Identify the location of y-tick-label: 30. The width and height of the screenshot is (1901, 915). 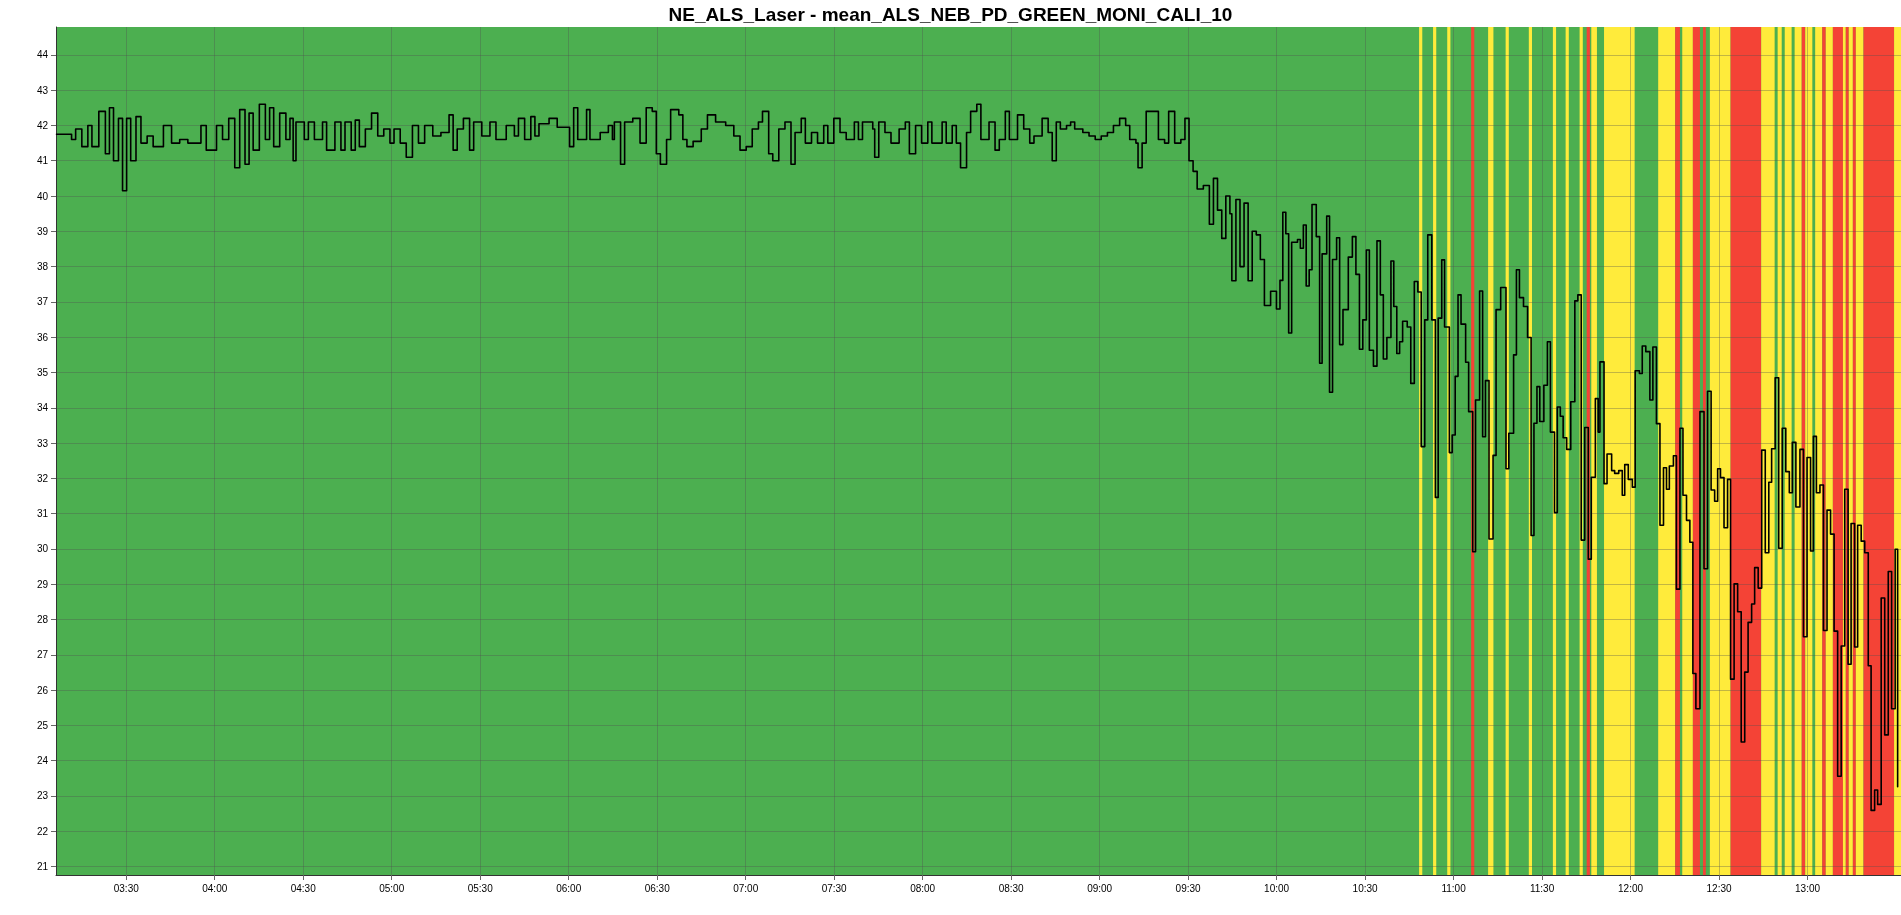
(42, 549).